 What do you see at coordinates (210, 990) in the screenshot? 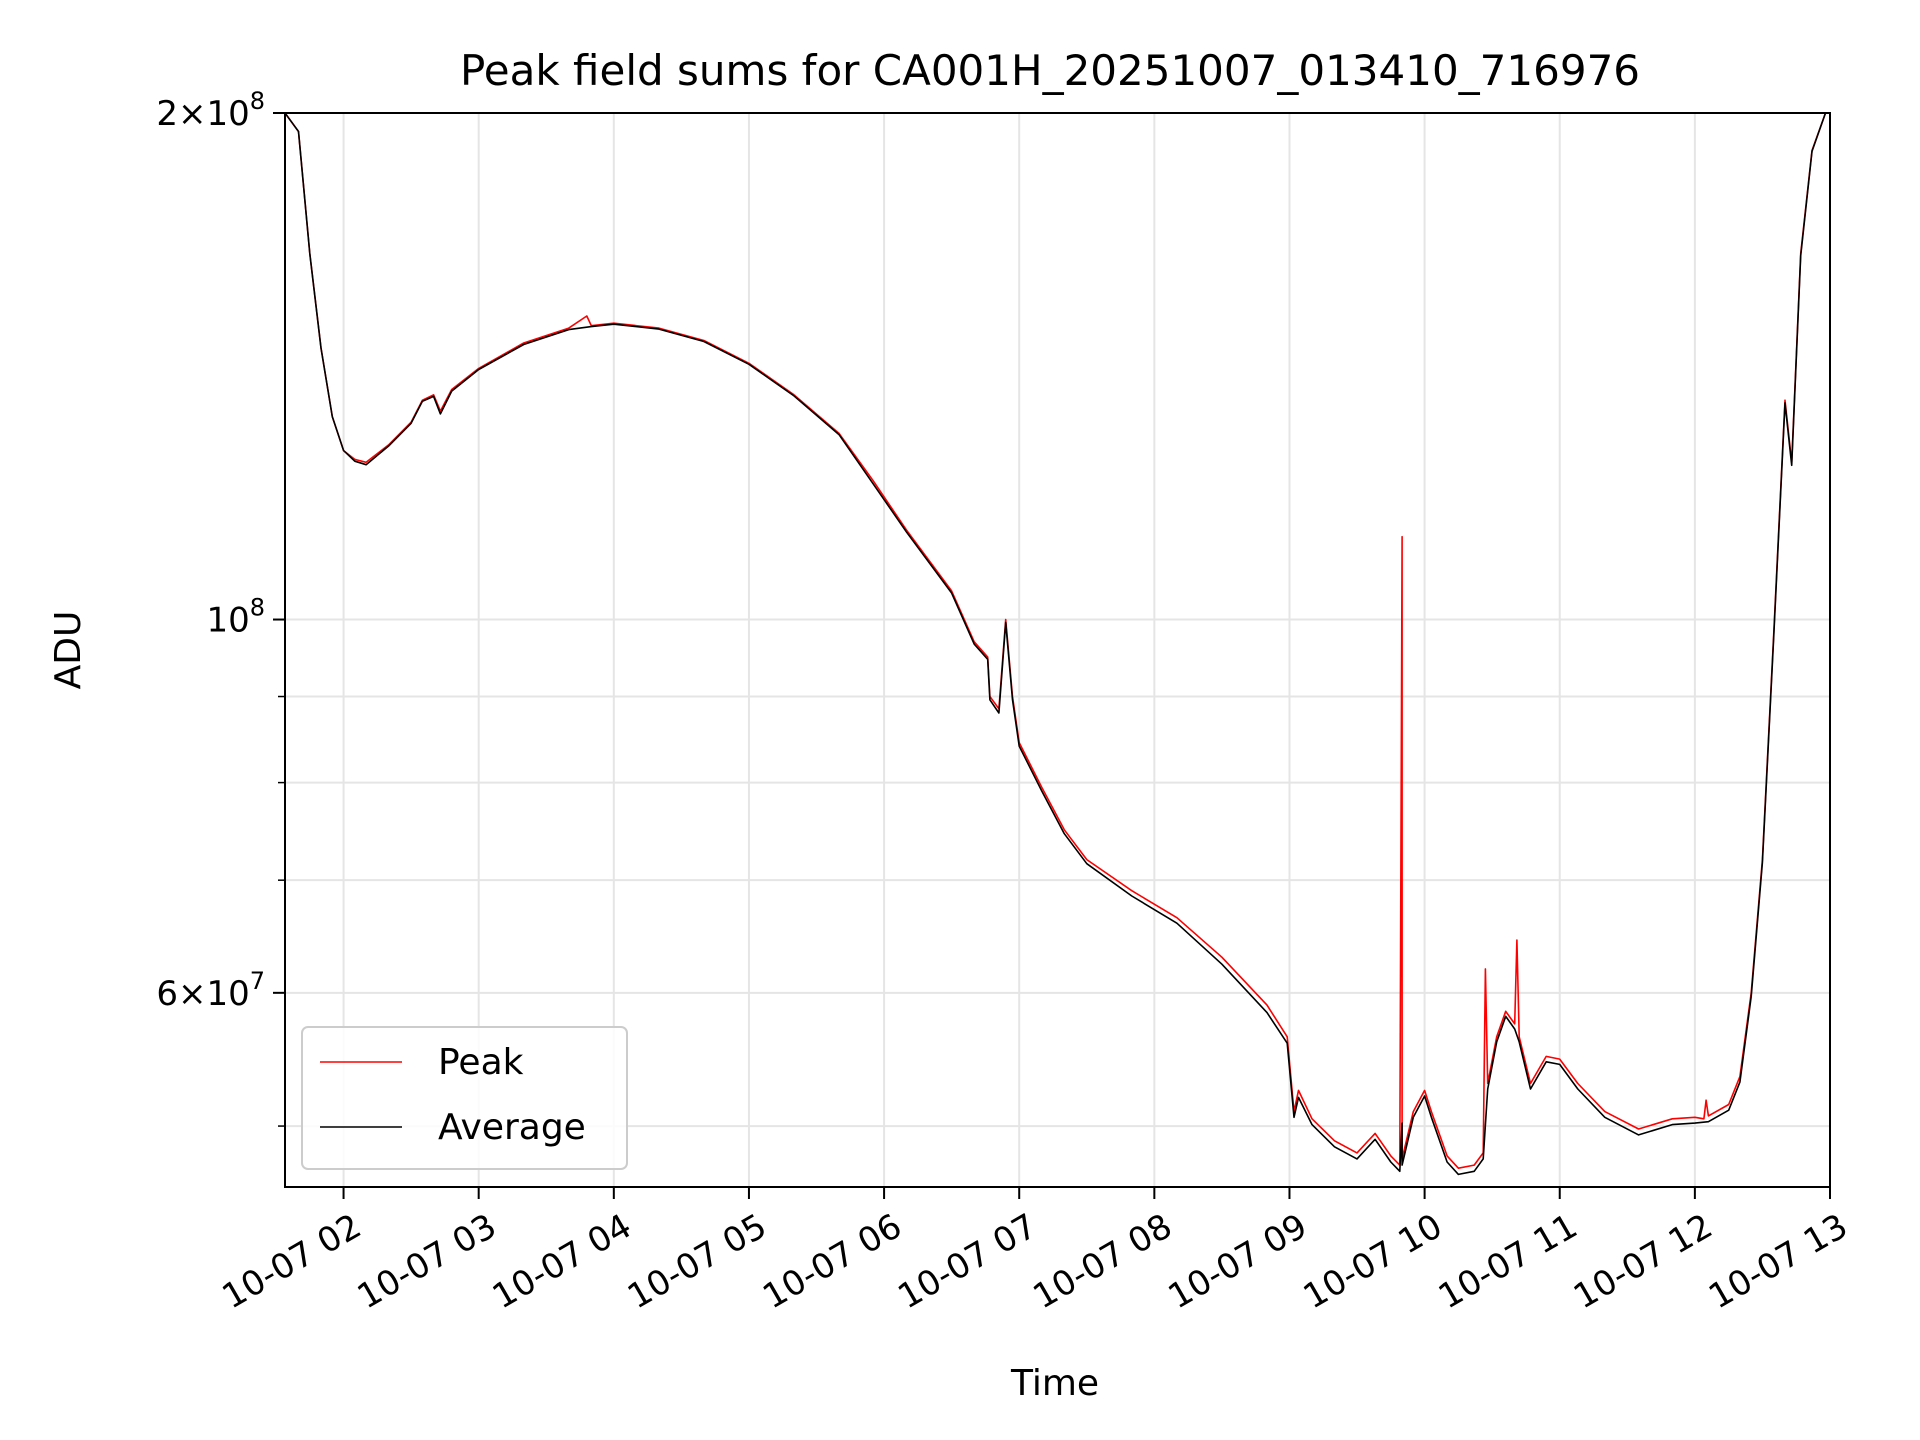
I see `y-tick-label: 6×107` at bounding box center [210, 990].